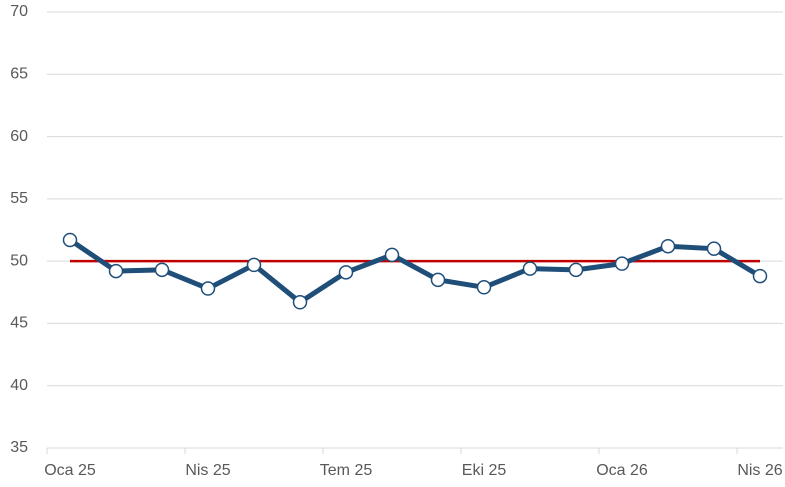 Image resolution: width=785 pixels, height=487 pixels. I want to click on y-tick-label: 50, so click(19, 260).